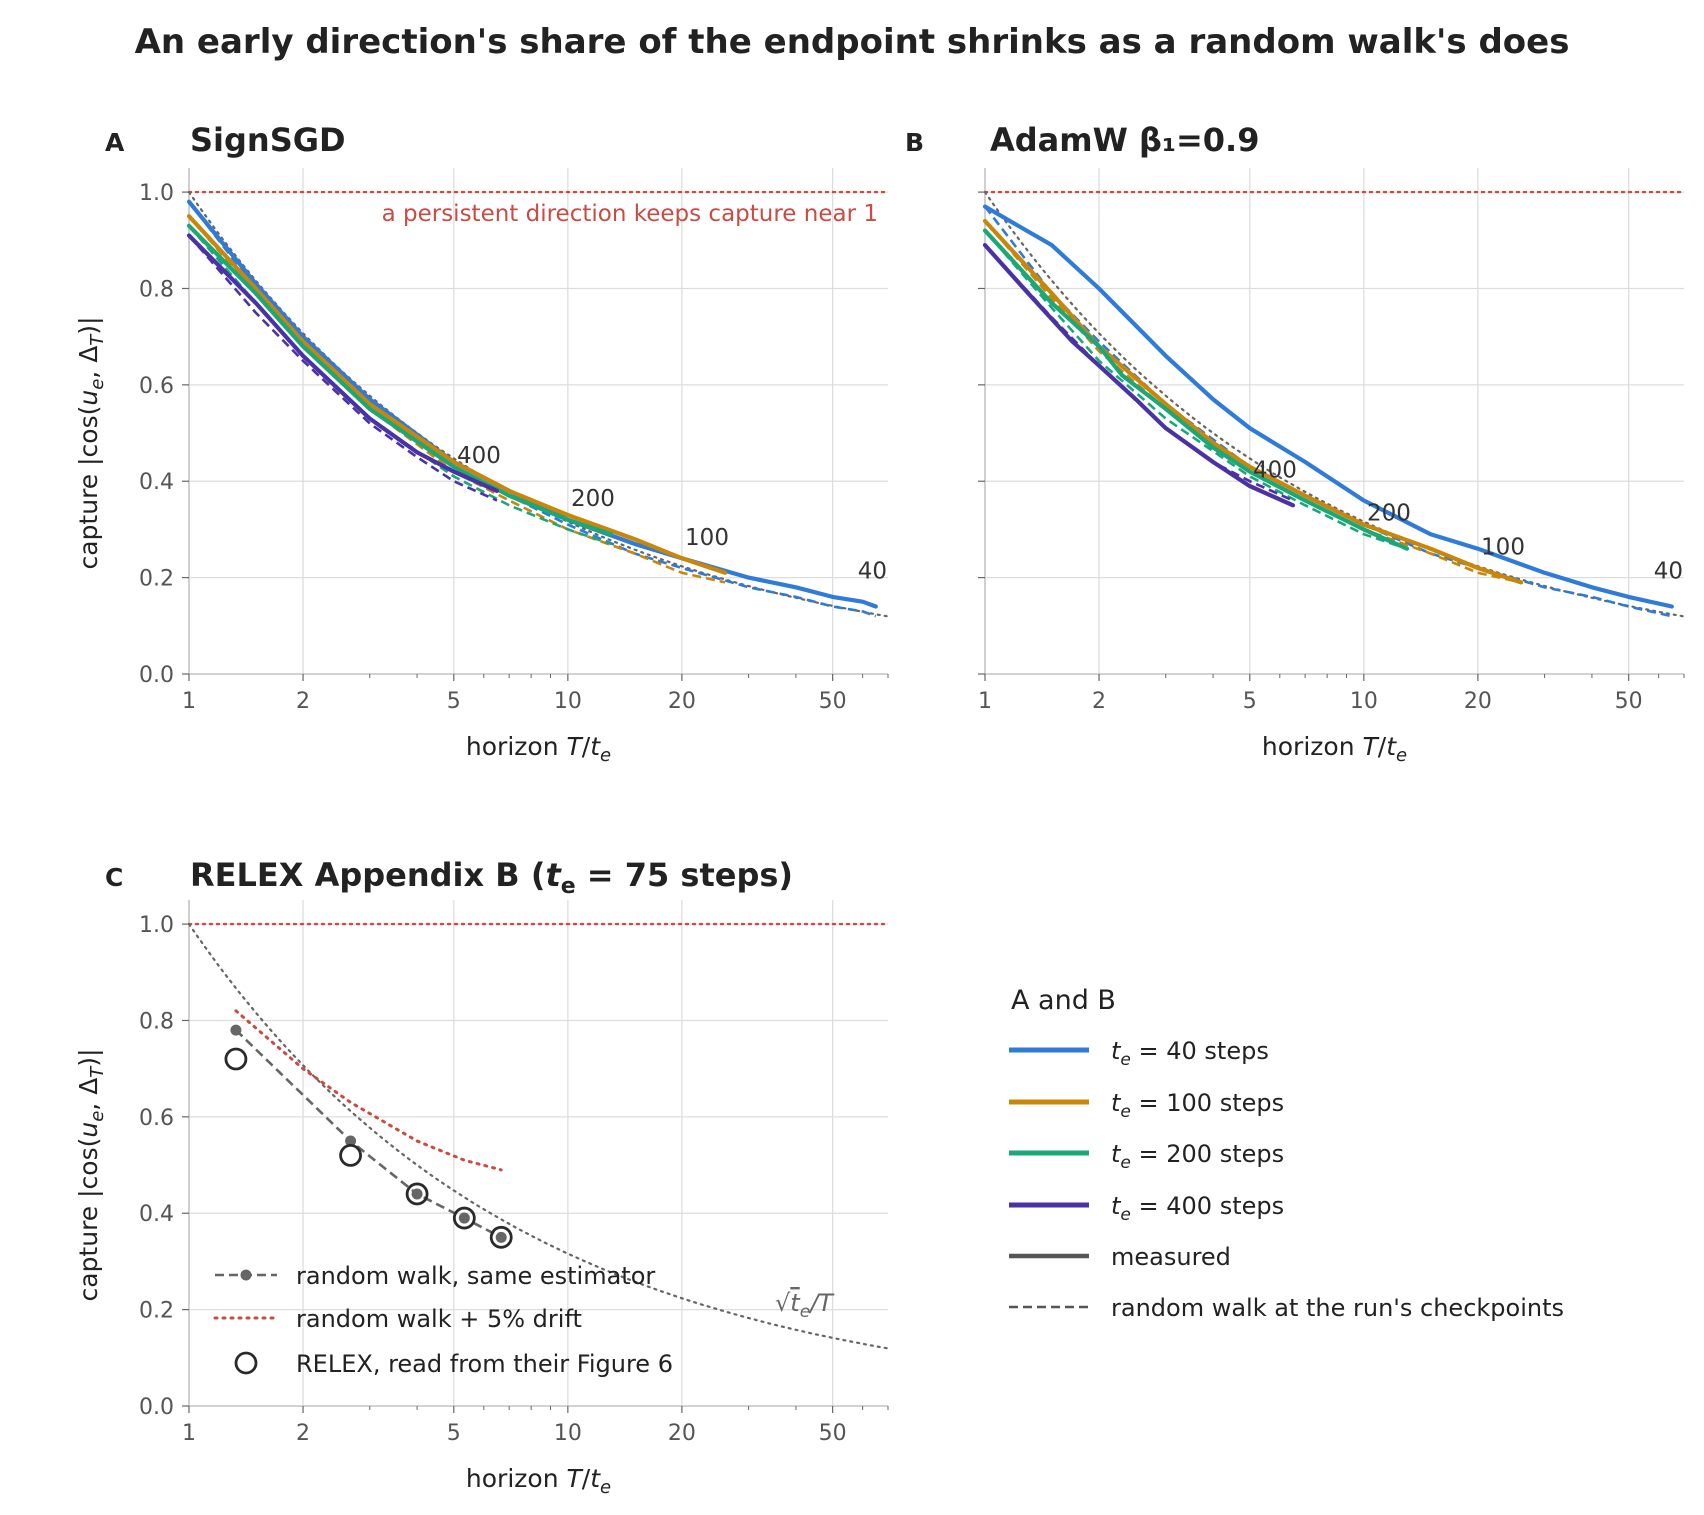 The width and height of the screenshot is (1704, 1515). Describe the element at coordinates (454, 701) in the screenshot. I see `panel-a-x-tick-label: 5` at that location.